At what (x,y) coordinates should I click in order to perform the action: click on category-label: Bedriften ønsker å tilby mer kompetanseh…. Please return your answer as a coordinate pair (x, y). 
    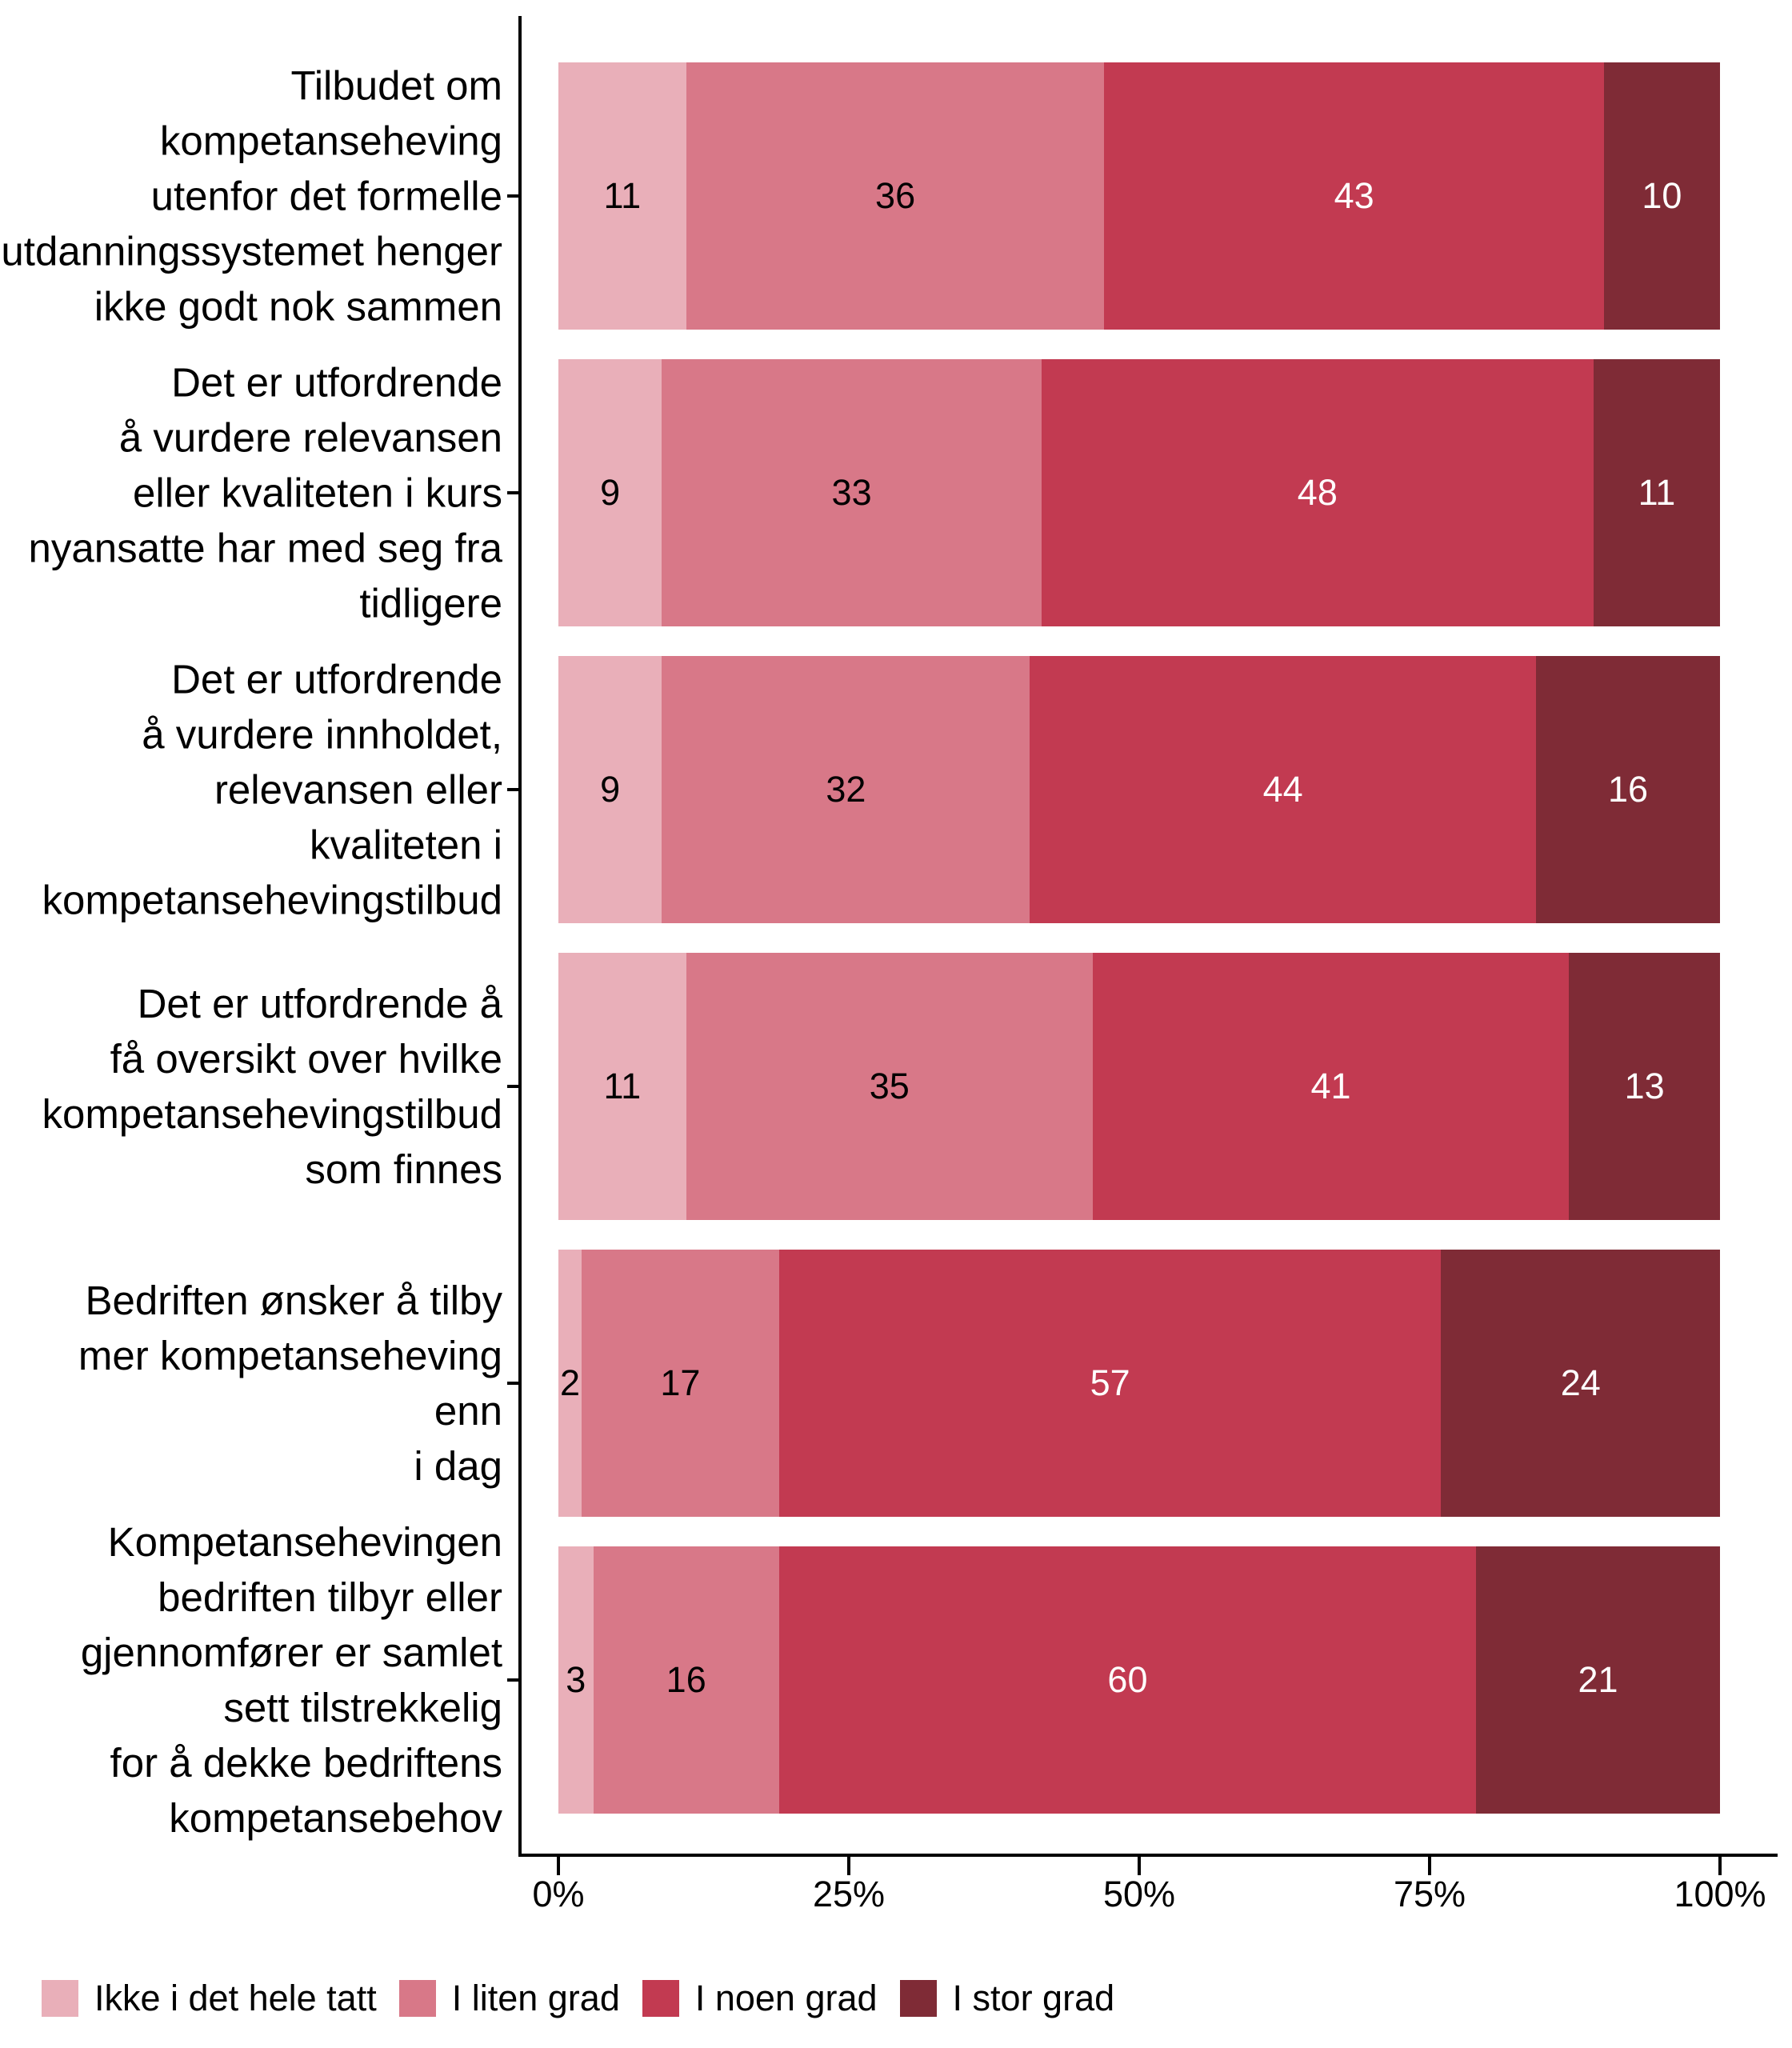
    Looking at the image, I should click on (290, 1383).